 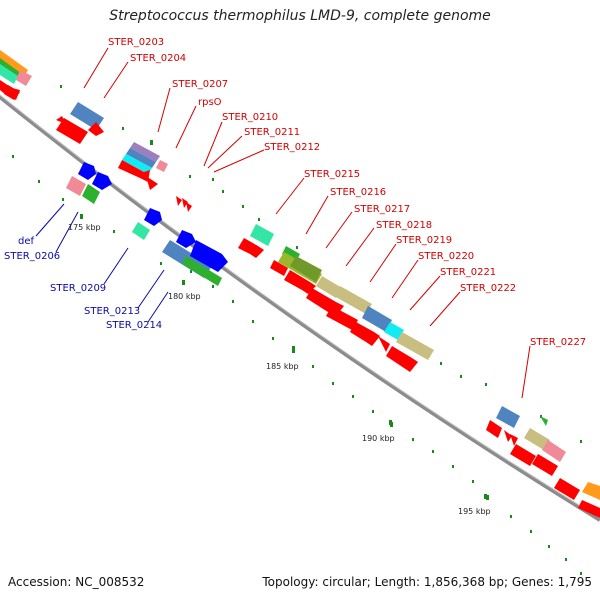 What do you see at coordinates (404, 225) in the screenshot?
I see `gene-label: STER_0218` at bounding box center [404, 225].